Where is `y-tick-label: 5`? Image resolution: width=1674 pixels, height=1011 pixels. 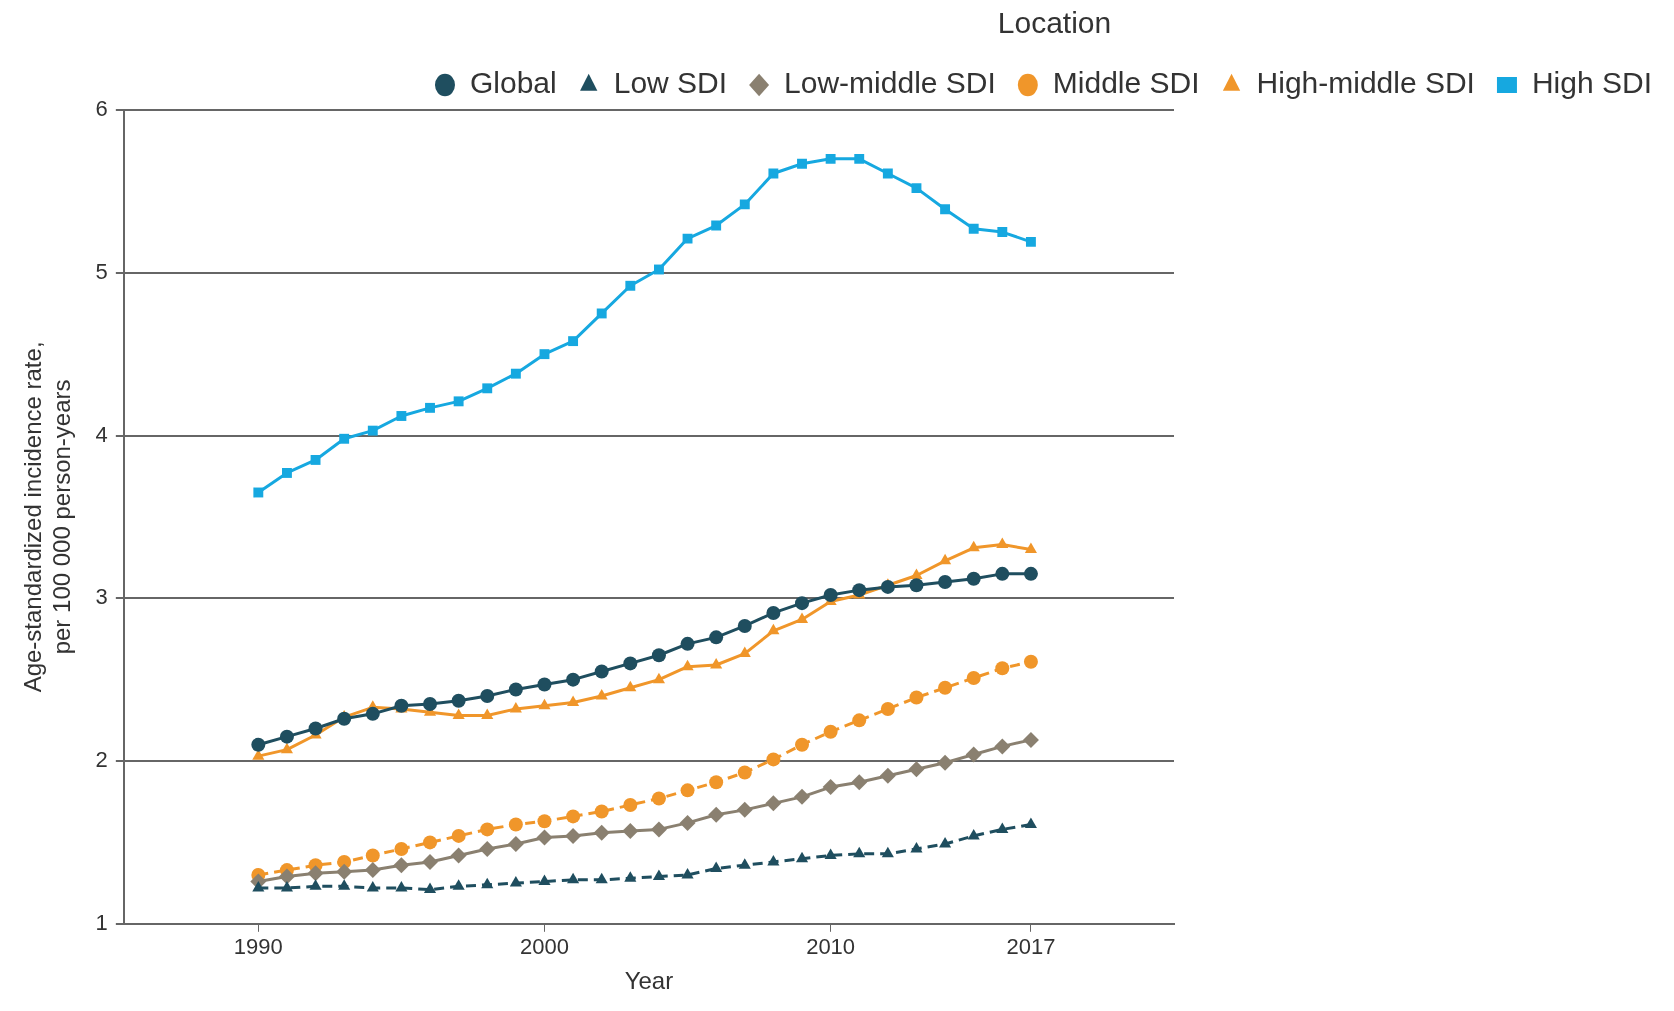
y-tick-label: 5 is located at coordinates (101, 271).